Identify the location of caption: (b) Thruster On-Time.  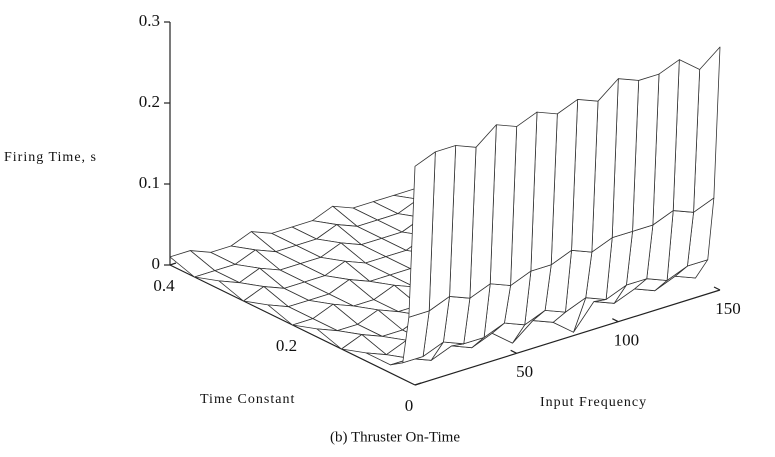
(395, 437).